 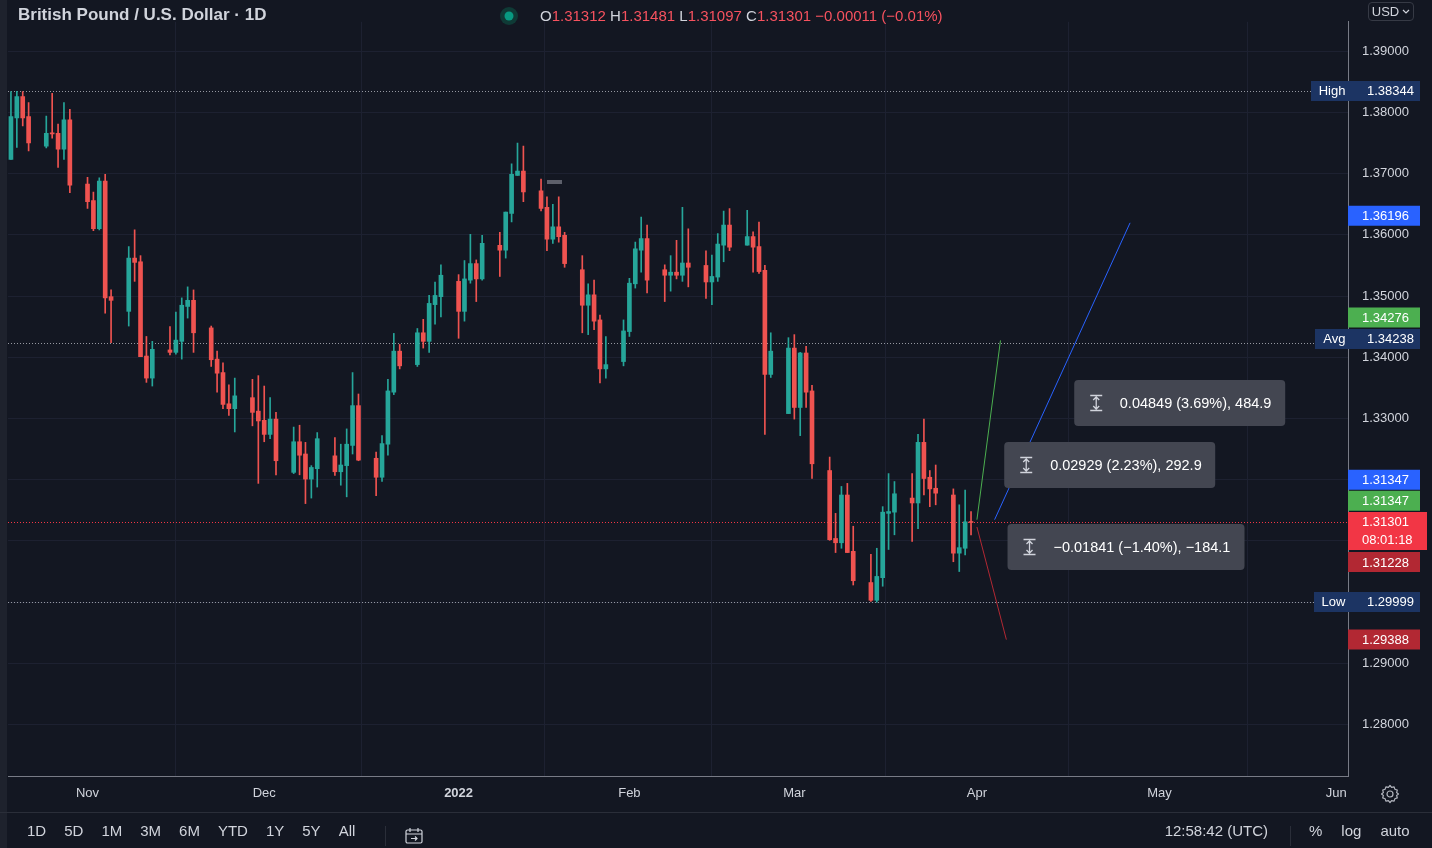 What do you see at coordinates (1142, 546) in the screenshot?
I see `annotation: −0.01841 (−1.40%), −184.1` at bounding box center [1142, 546].